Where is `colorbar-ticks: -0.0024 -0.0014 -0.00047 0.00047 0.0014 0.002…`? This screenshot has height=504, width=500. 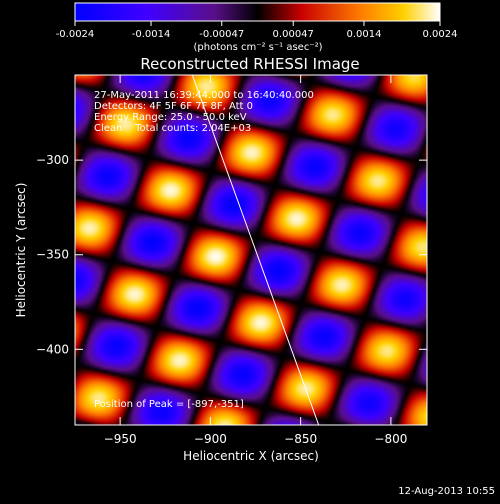 colorbar-ticks: -0.0024 -0.0014 -0.00047 0.00047 0.0014 0.002… is located at coordinates (257, 30).